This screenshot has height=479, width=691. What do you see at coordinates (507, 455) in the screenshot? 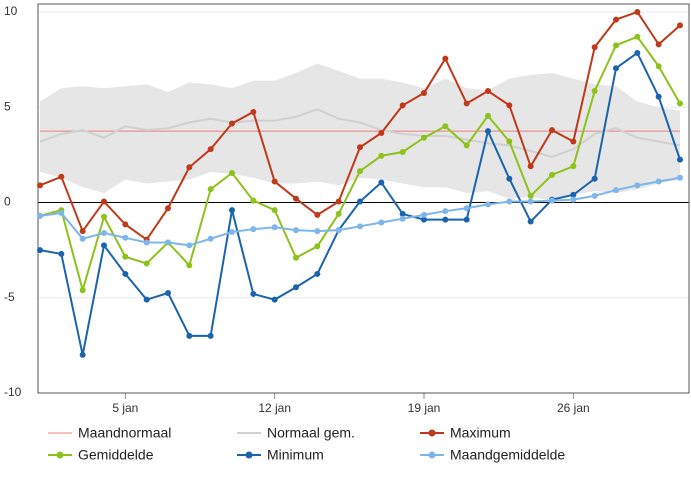
I see `legend-label: Maandgemiddelde` at bounding box center [507, 455].